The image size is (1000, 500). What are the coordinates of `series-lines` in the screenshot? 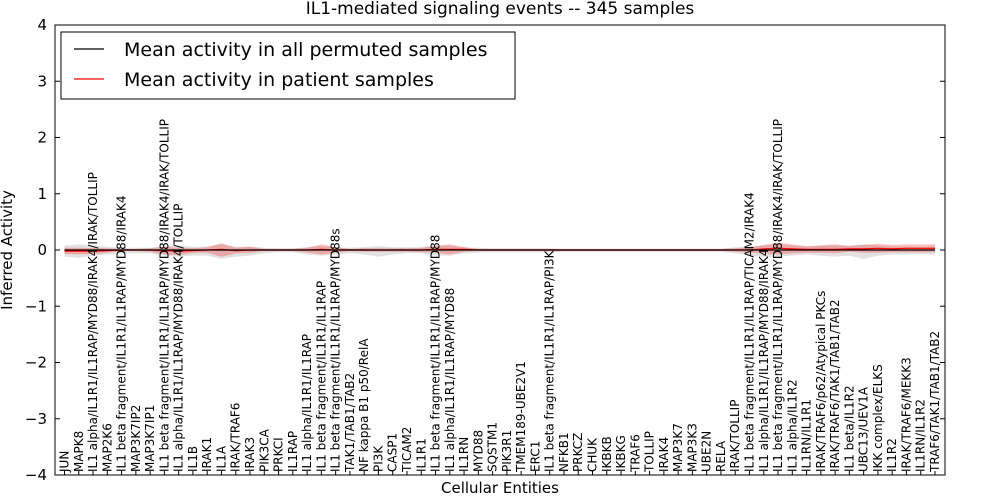 It's located at (499, 249).